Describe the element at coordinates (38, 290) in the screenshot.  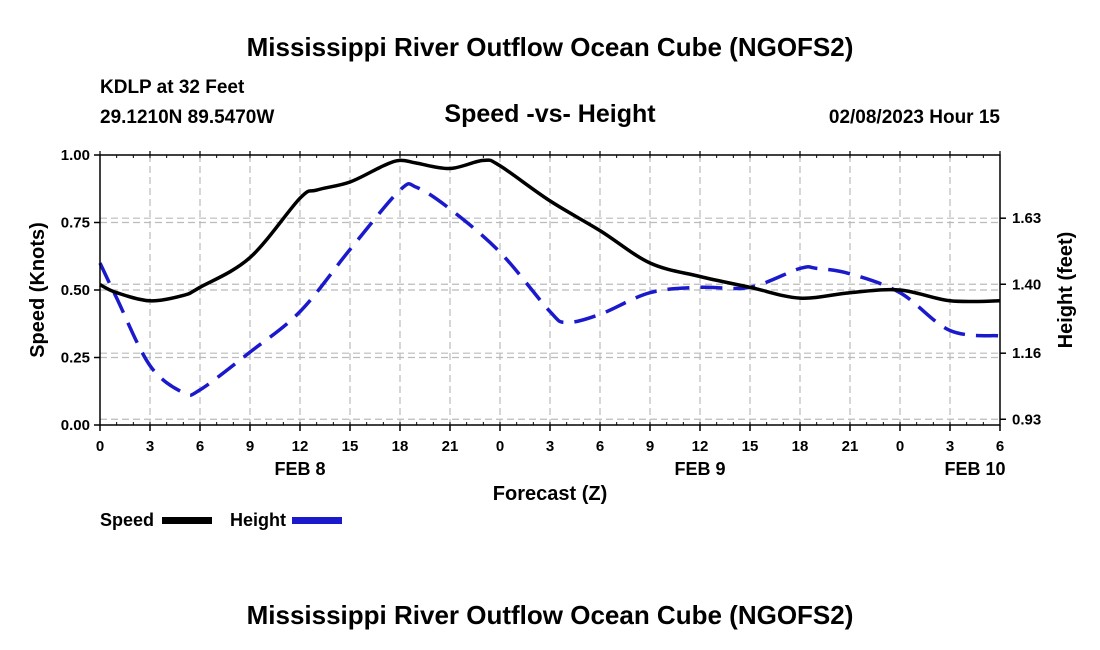
I see `y-left-axis-title: Speed (Knots)` at that location.